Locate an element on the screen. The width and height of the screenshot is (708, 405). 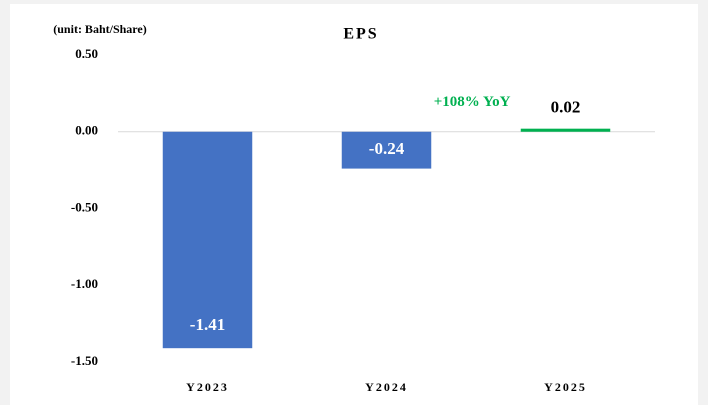
unit-label: (unit: Baht/Share) is located at coordinates (99, 29).